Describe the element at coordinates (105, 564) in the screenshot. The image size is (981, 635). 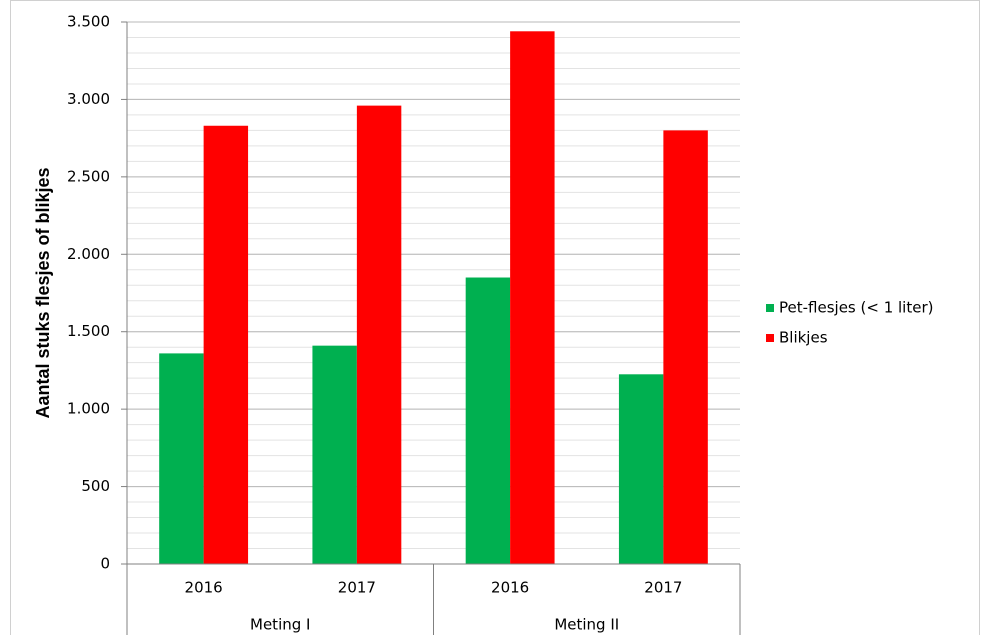
I see `y-tick-label: 0` at that location.